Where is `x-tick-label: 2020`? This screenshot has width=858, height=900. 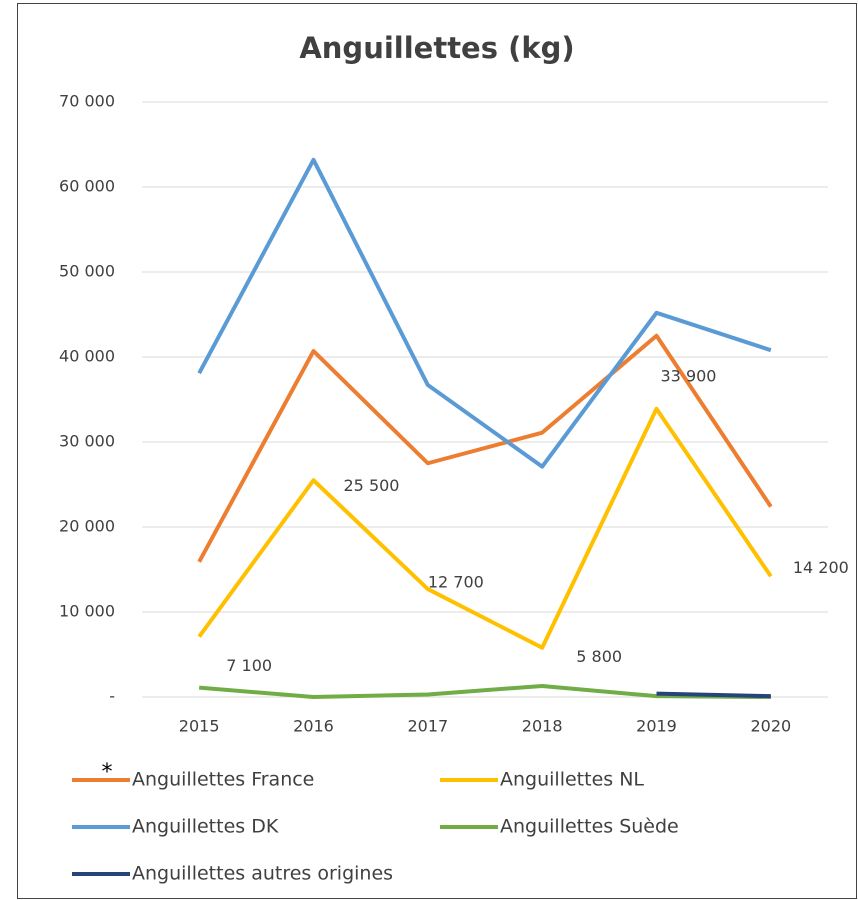
x-tick-label: 2020 is located at coordinates (770, 726).